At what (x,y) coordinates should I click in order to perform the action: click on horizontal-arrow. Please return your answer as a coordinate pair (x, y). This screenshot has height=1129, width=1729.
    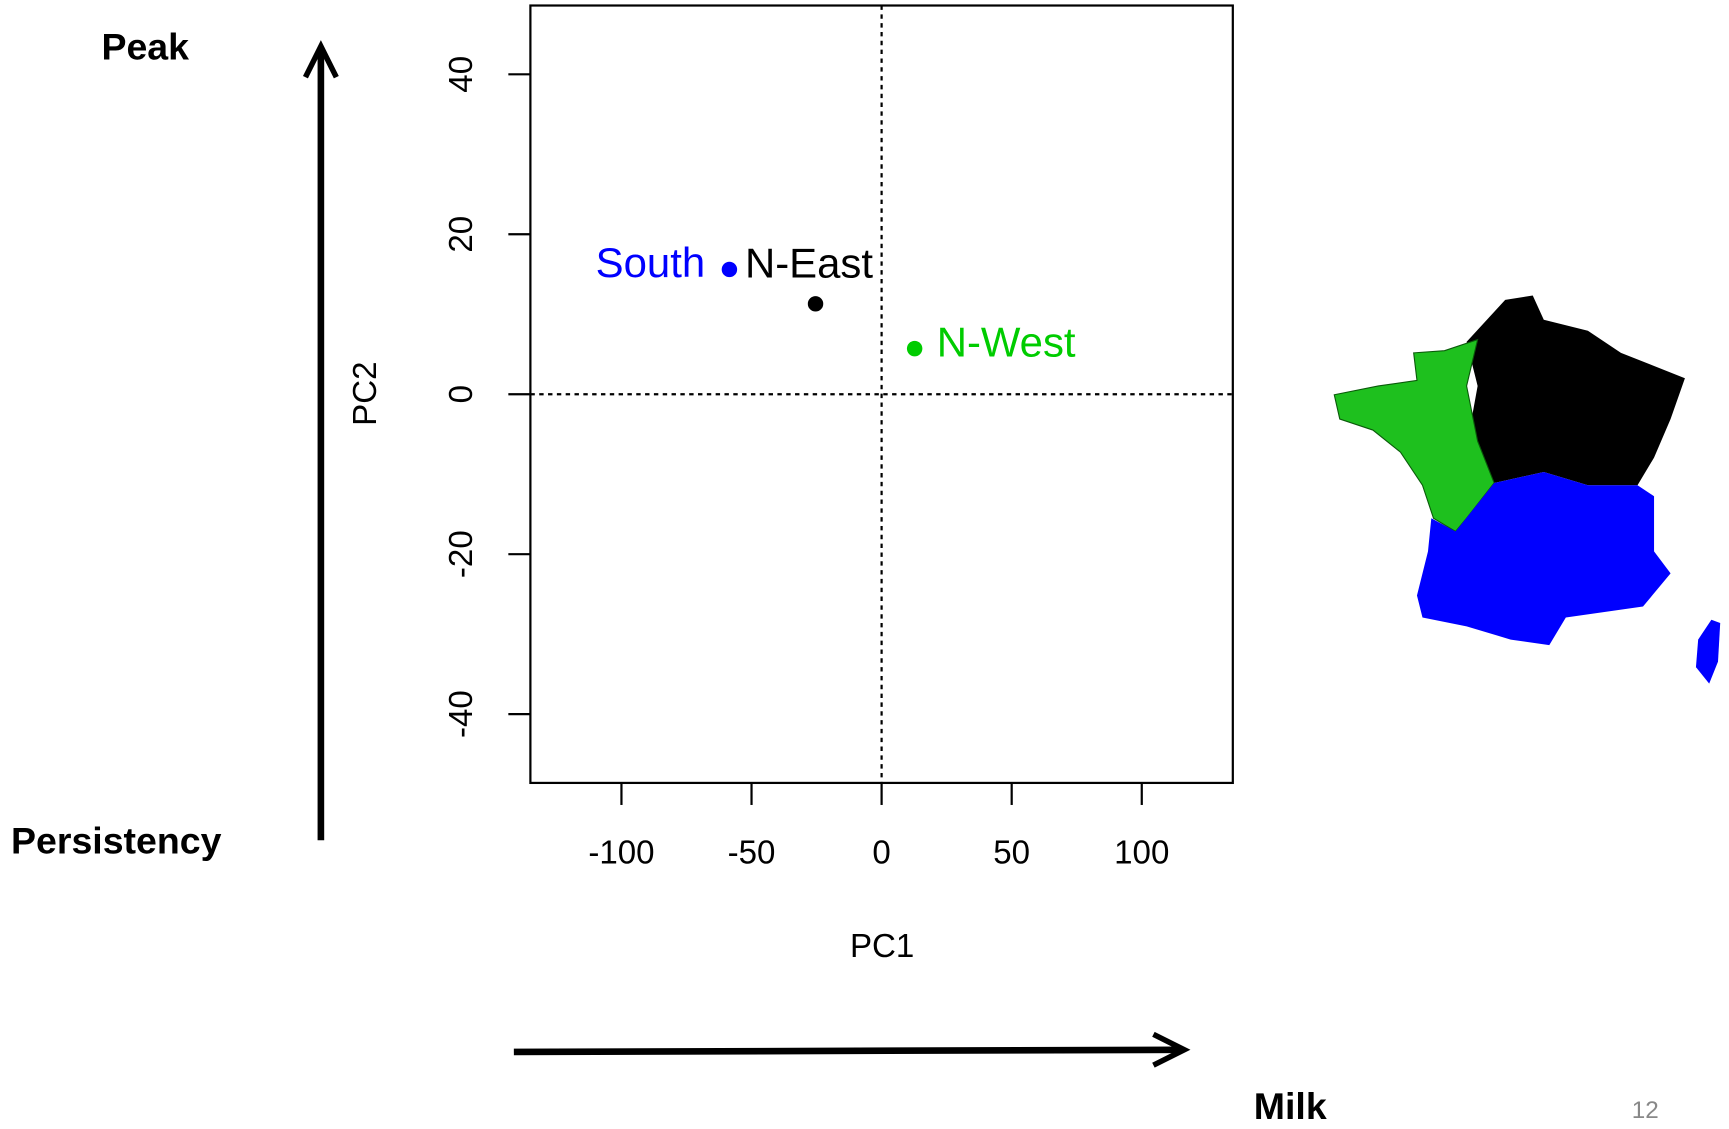
    Looking at the image, I should click on (846, 1051).